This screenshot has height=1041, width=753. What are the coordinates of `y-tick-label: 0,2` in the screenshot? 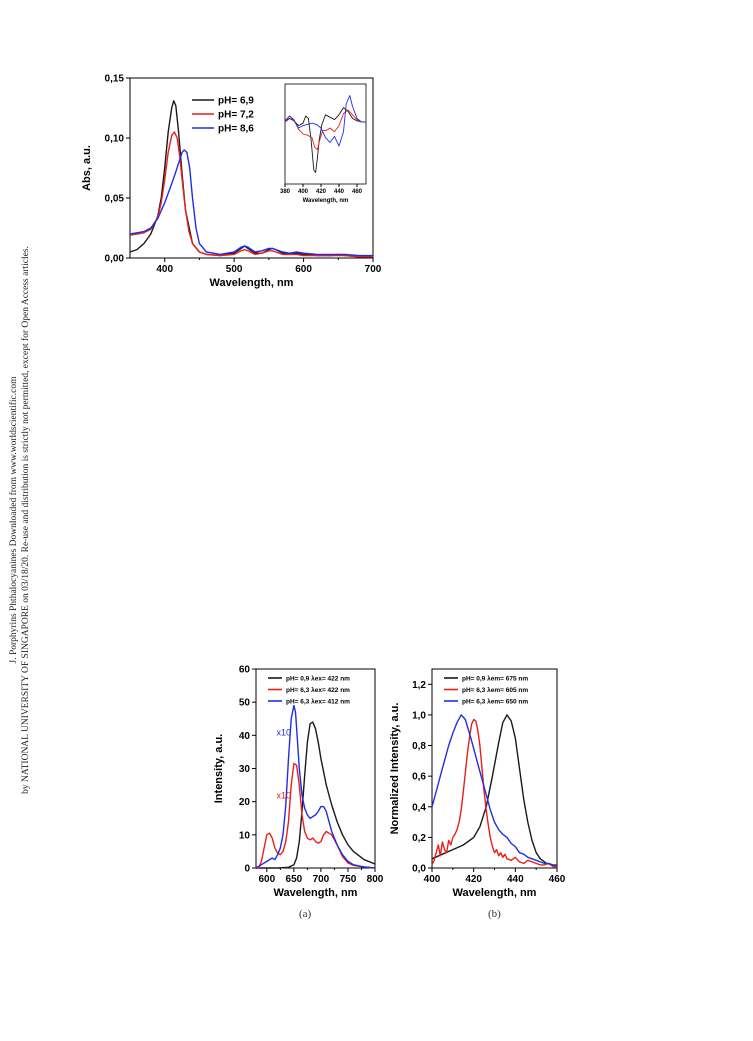 It's located at (419, 838).